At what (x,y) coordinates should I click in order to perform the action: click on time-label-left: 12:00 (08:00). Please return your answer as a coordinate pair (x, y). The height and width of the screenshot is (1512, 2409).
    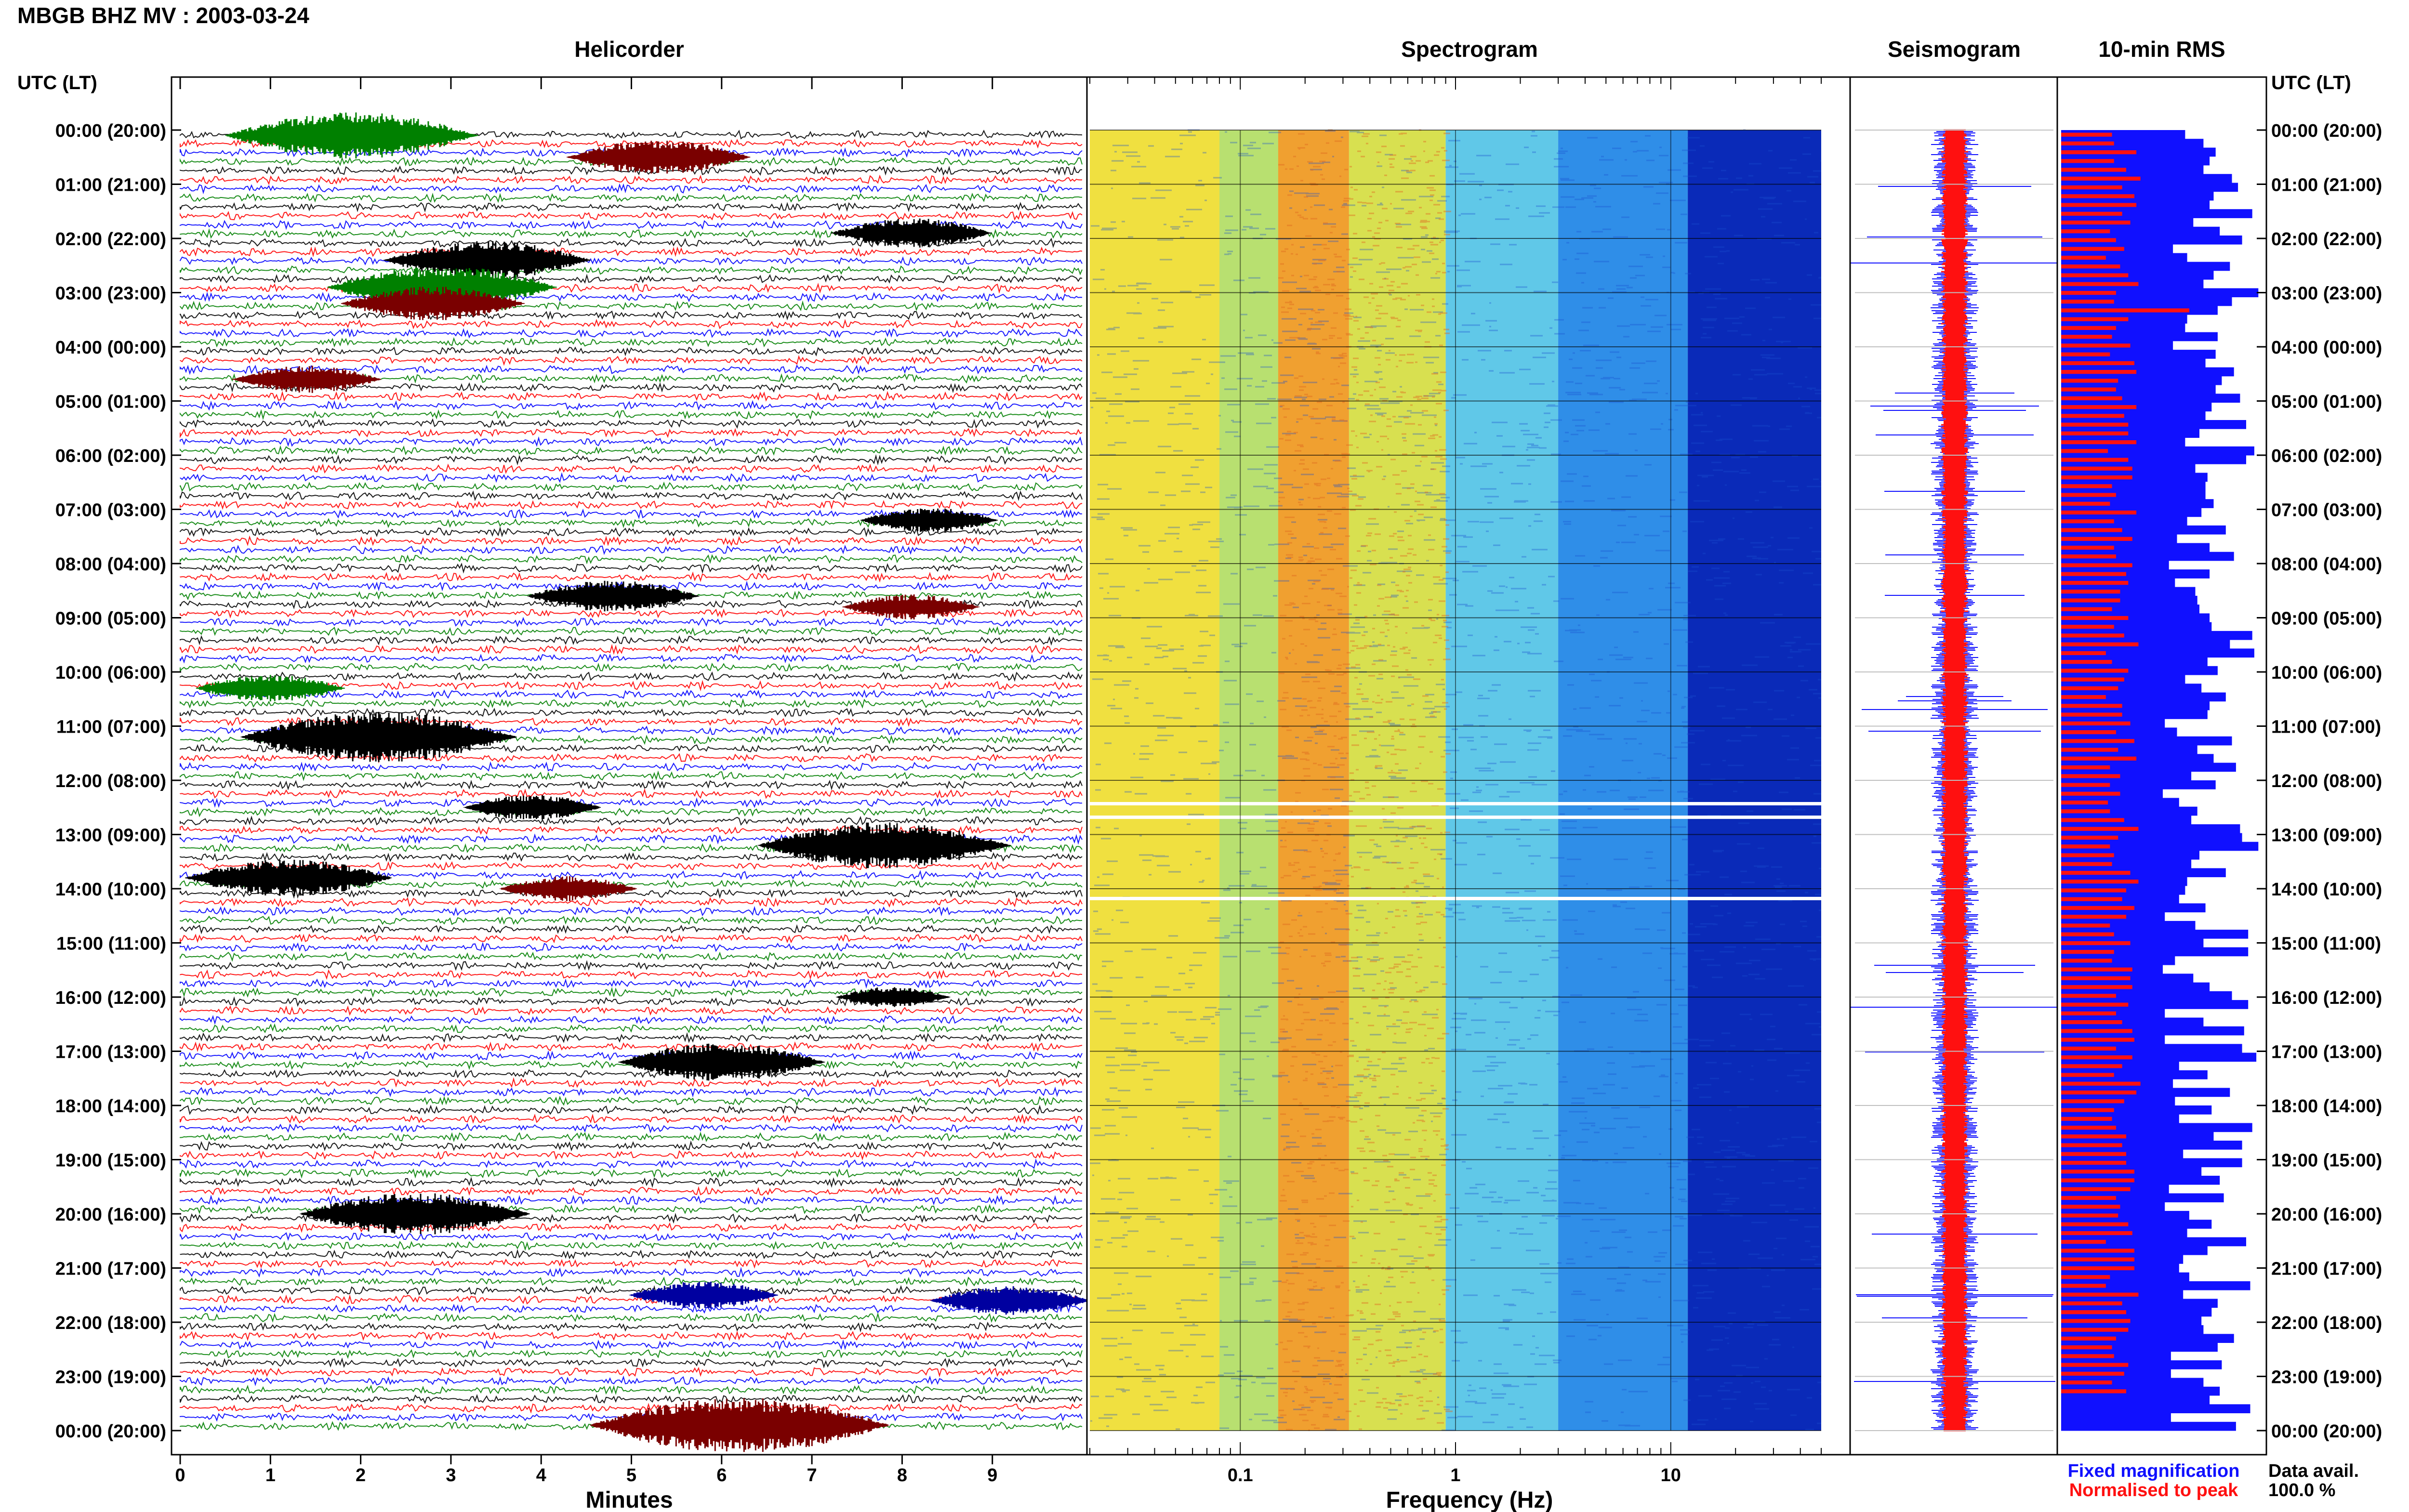
    Looking at the image, I should click on (110, 781).